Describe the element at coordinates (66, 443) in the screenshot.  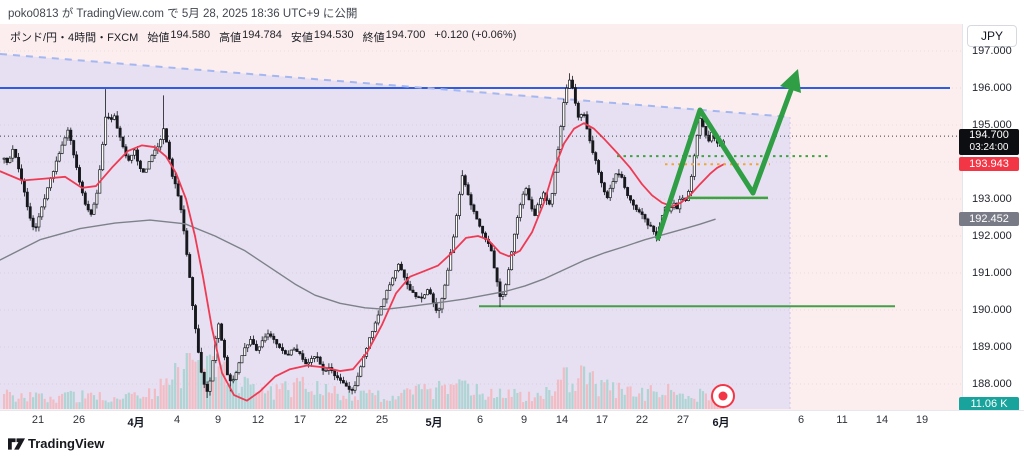
I see `tradingview-brand-link: TradingView` at that location.